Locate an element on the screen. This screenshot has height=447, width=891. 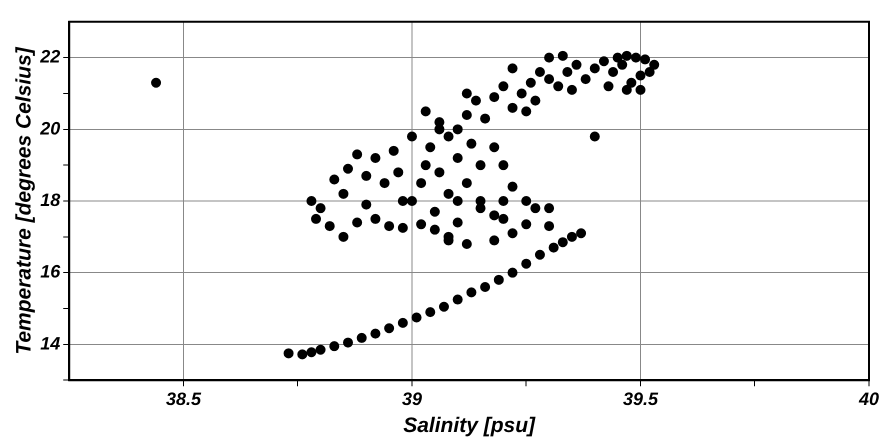
y-tick-label: 16 is located at coordinates (51, 272).